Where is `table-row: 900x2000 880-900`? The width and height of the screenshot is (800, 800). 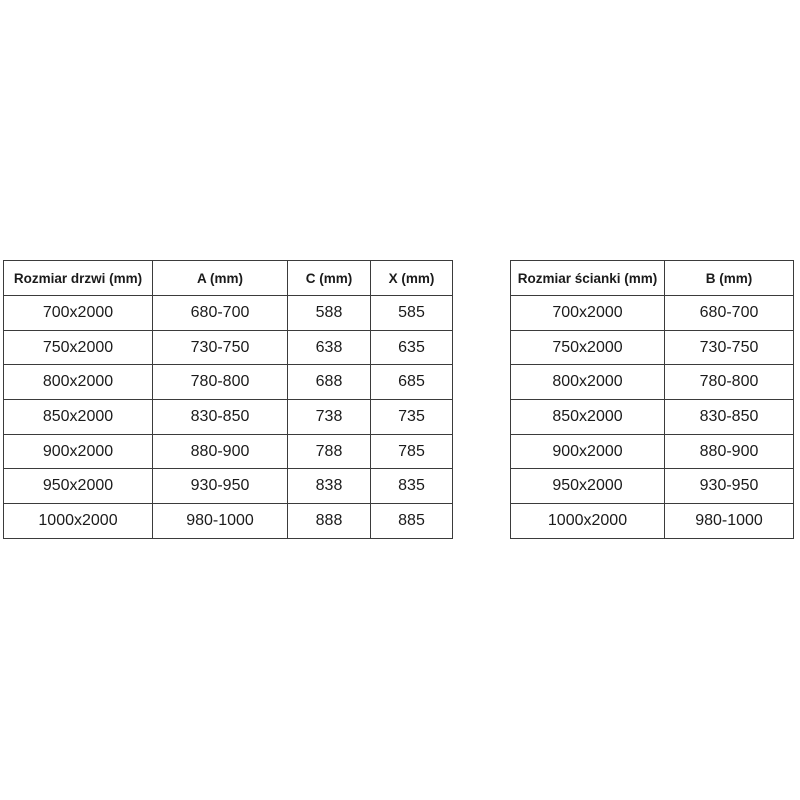
table-row: 900x2000 880-900 is located at coordinates (652, 451).